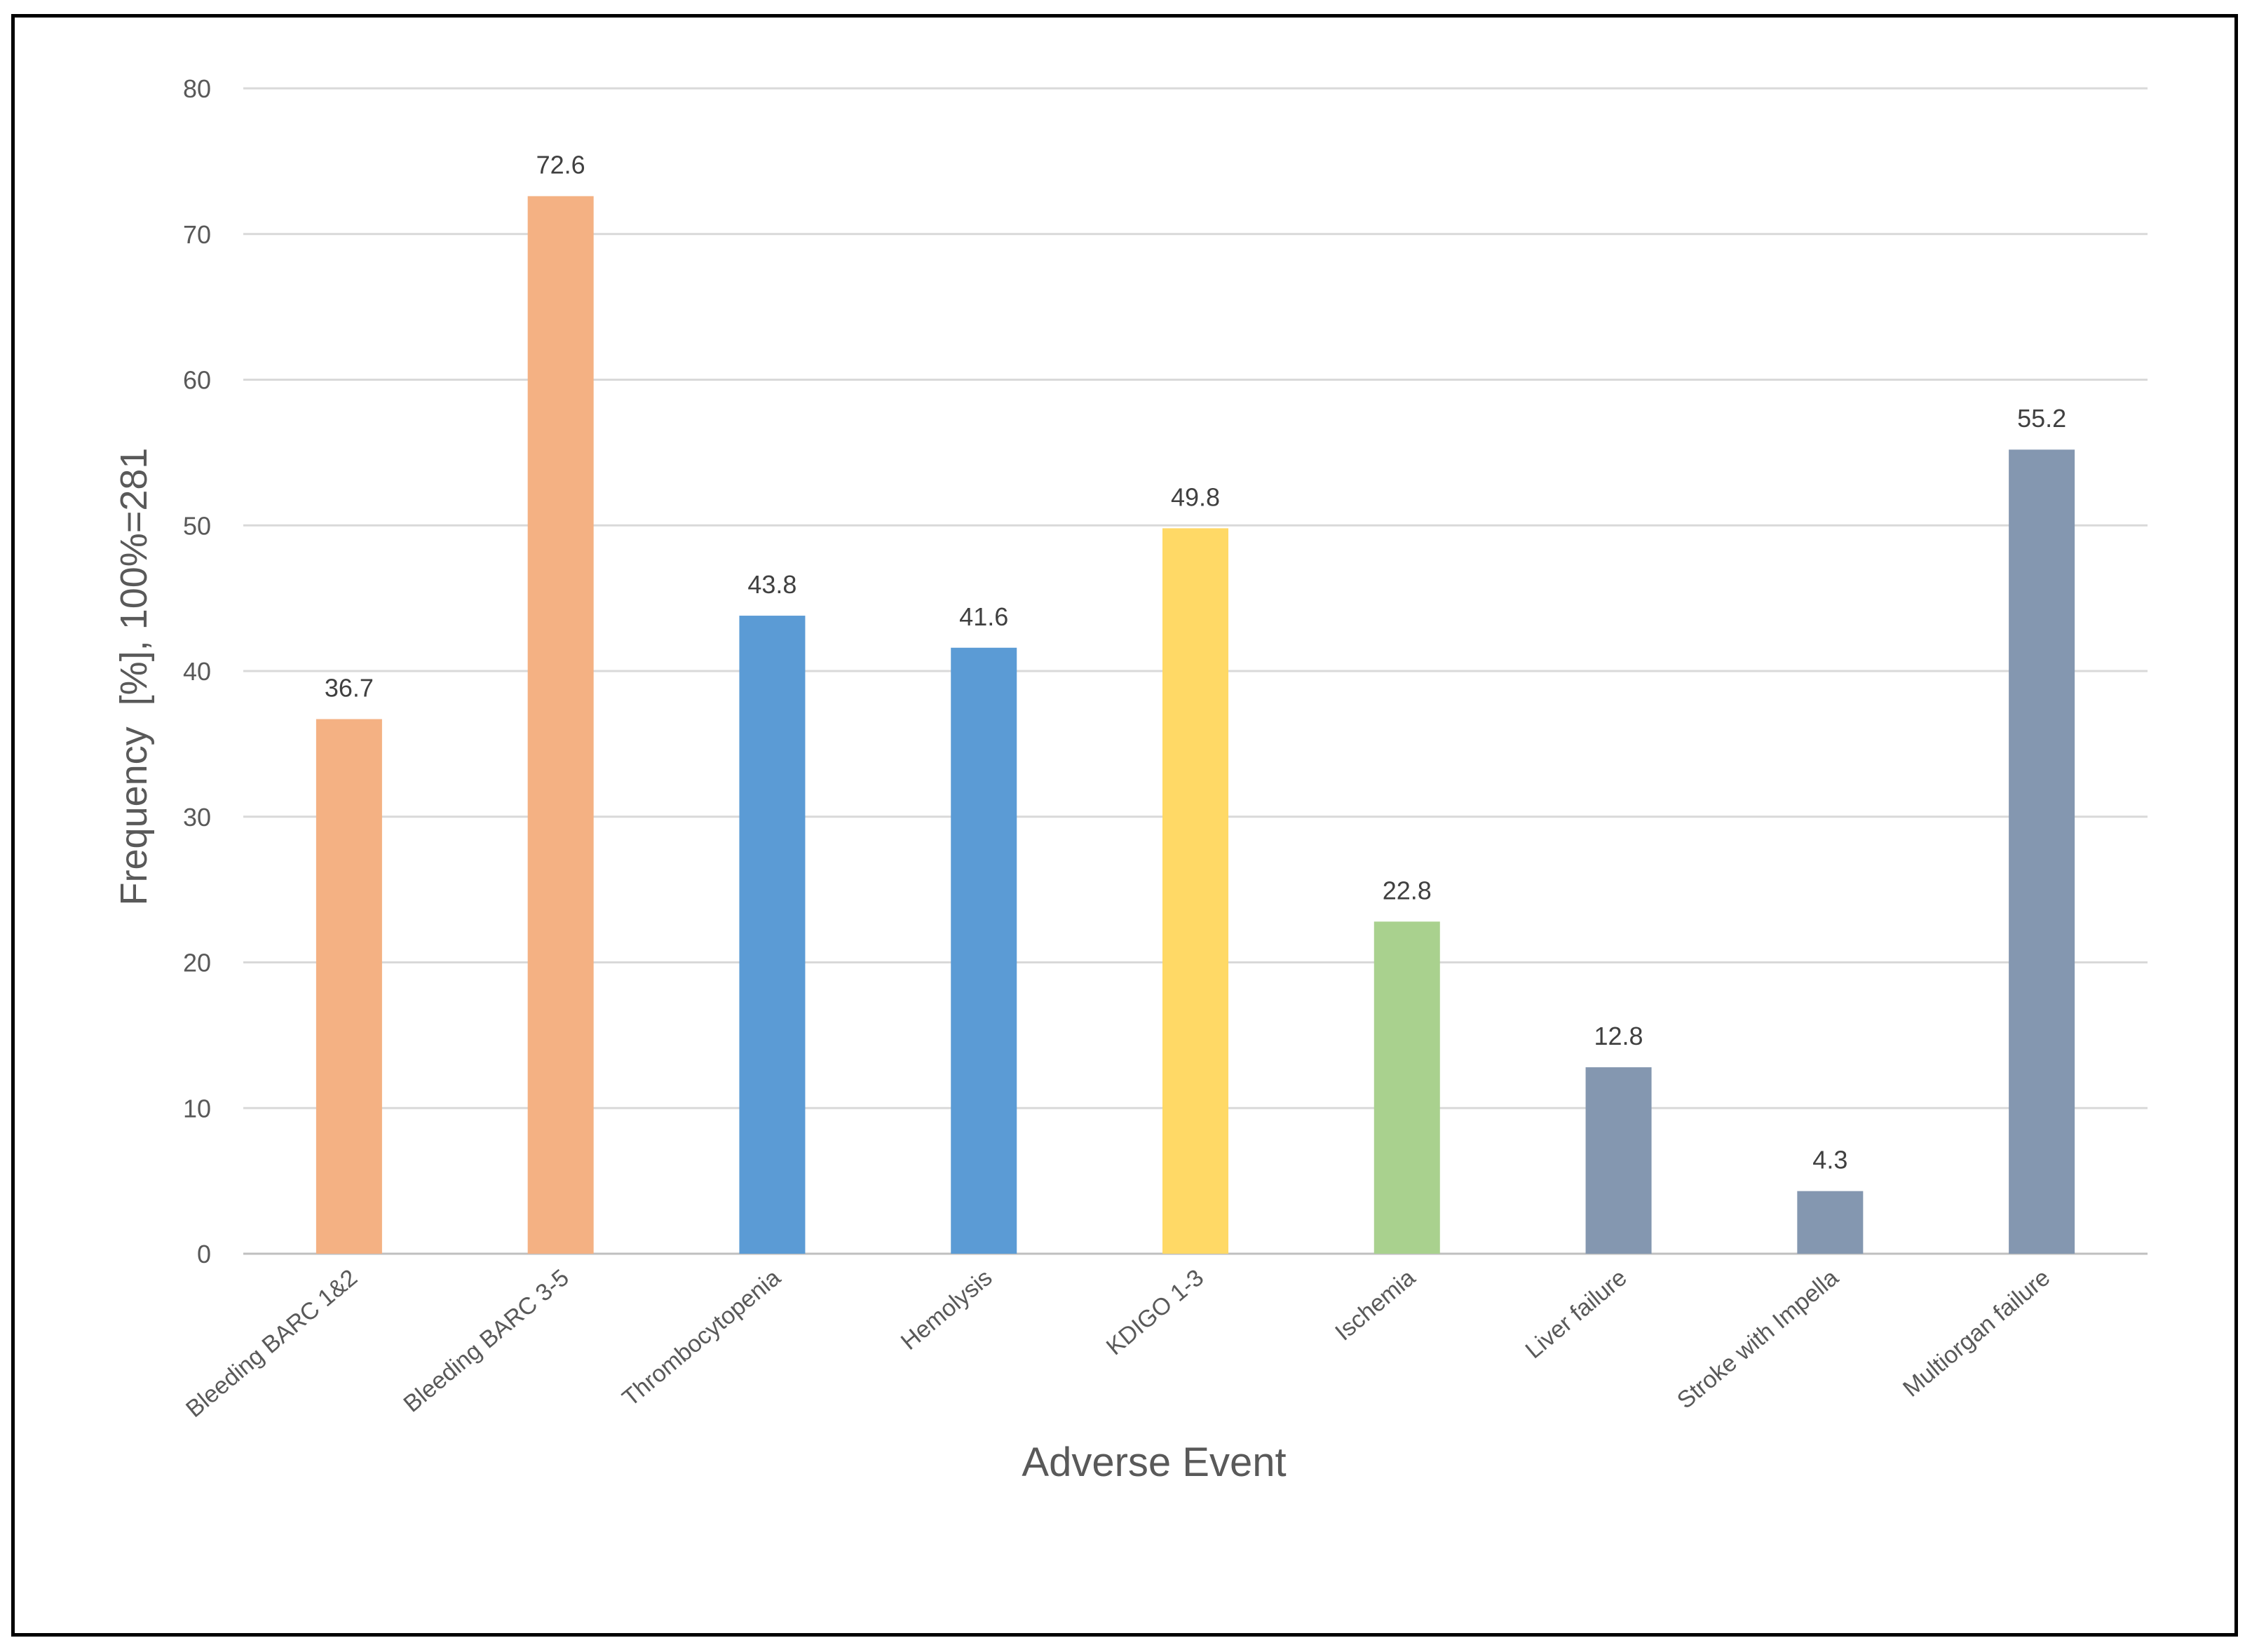 Image resolution: width=2252 pixels, height=1652 pixels. Describe the element at coordinates (197, 380) in the screenshot. I see `y-tick-label: 60` at that location.